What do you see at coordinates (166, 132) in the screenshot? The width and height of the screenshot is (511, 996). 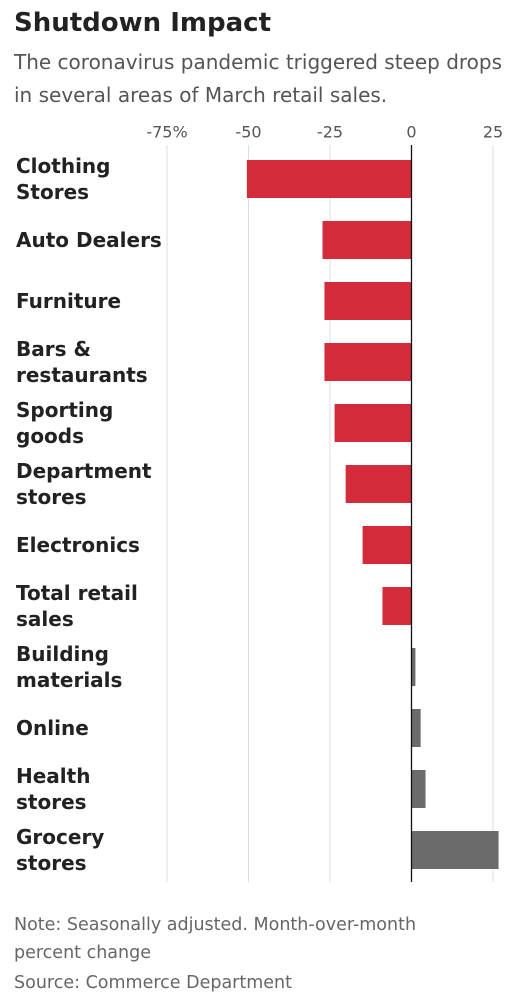 I see `x-tick-label: -75%` at bounding box center [166, 132].